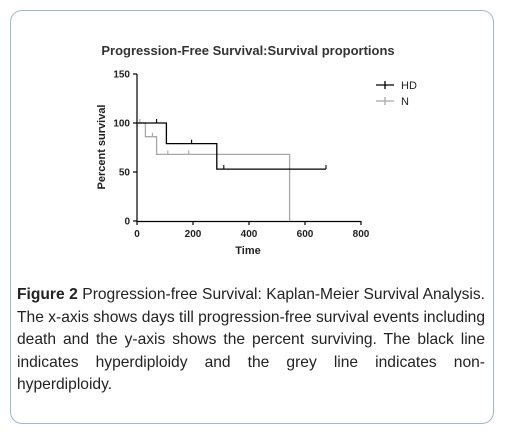 Image resolution: width=506 pixels, height=432 pixels. What do you see at coordinates (137, 234) in the screenshot?
I see `x-tick-label: 0` at bounding box center [137, 234].